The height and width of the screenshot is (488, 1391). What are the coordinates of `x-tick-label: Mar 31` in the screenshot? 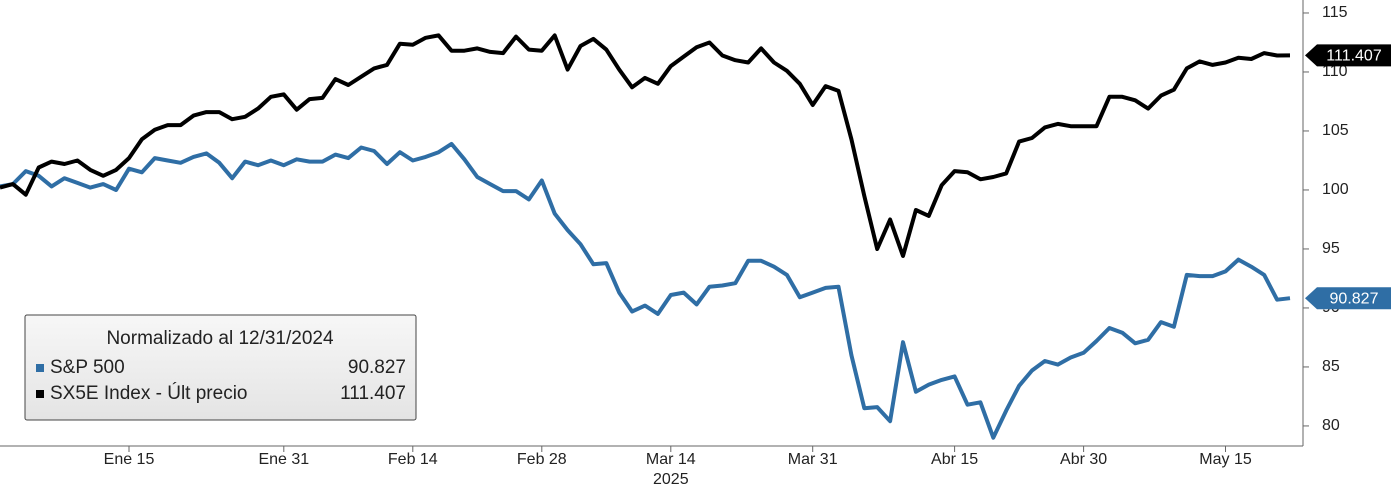 It's located at (813, 459).